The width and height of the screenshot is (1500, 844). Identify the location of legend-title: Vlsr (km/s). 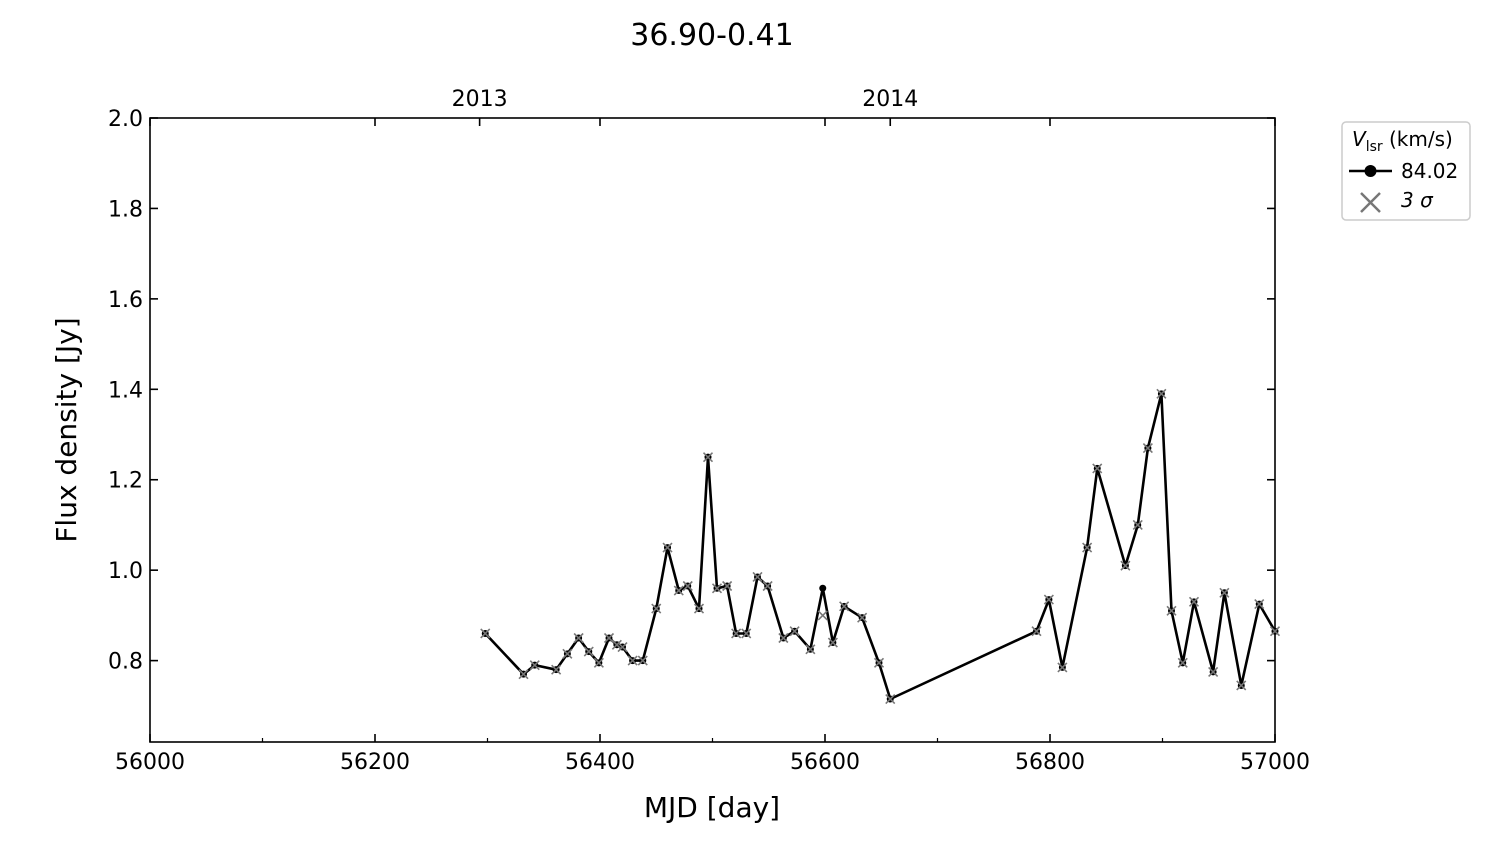
(1402, 141).